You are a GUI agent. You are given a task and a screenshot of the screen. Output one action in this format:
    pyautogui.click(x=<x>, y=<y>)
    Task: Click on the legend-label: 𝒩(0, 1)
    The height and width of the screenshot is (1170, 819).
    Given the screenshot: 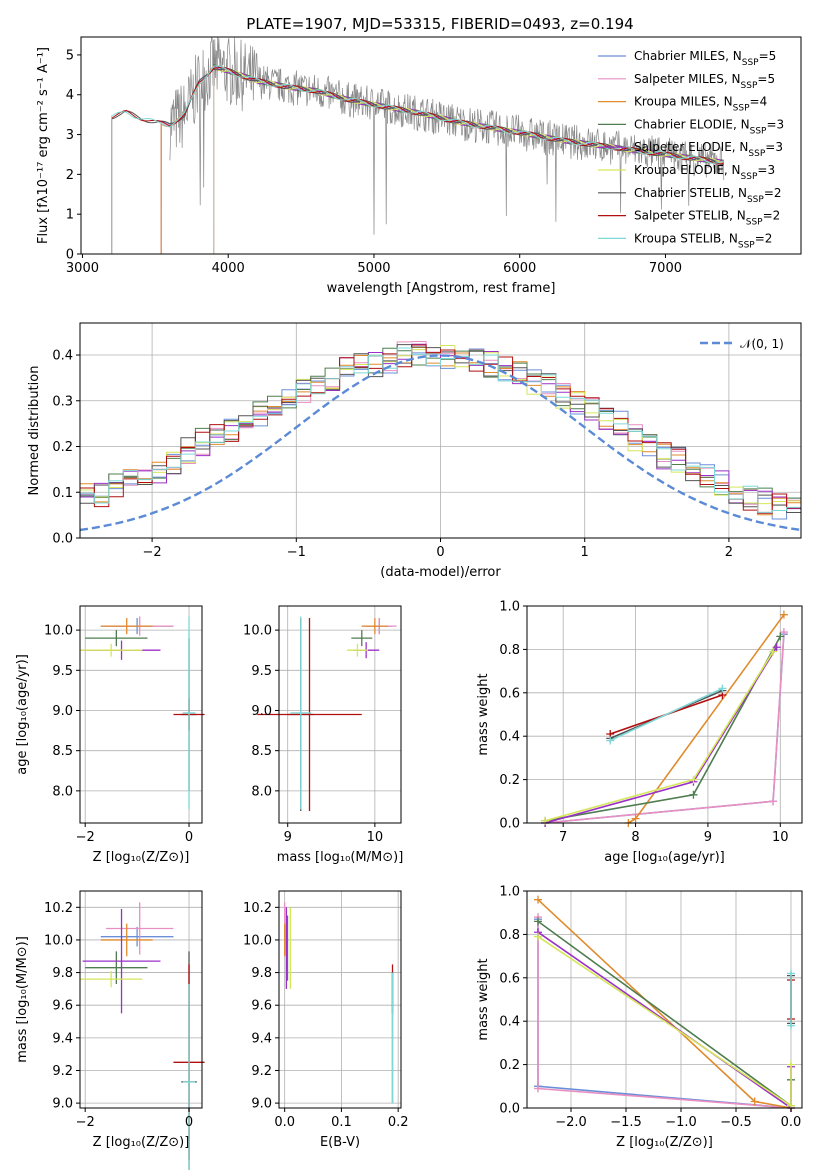 What is the action you would take?
    pyautogui.click(x=762, y=344)
    